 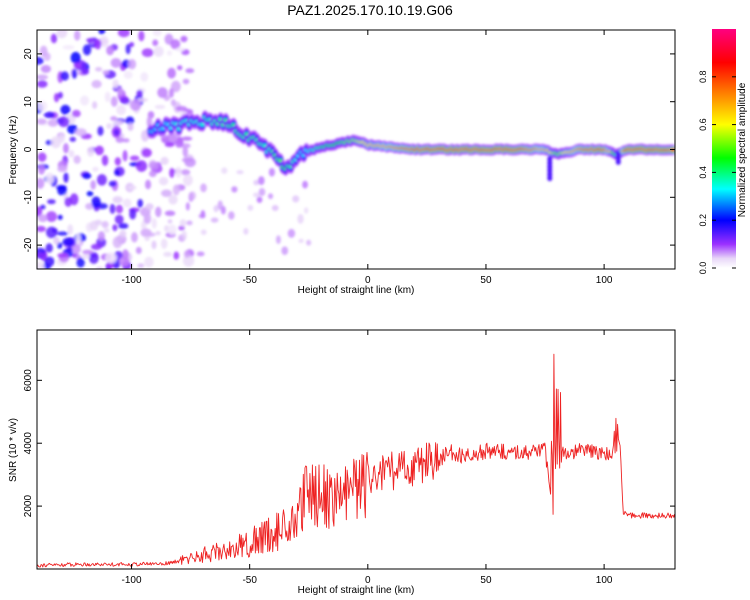 What do you see at coordinates (486, 580) in the screenshot?
I see `x-tick-label: 50` at bounding box center [486, 580].